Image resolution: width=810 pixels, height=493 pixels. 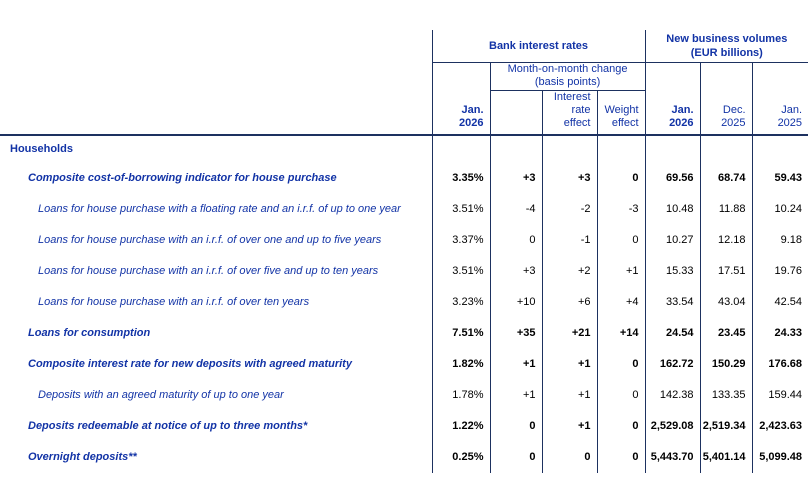 What do you see at coordinates (726, 209) in the screenshot?
I see `cell-volume-dec-2025: 11.88` at bounding box center [726, 209].